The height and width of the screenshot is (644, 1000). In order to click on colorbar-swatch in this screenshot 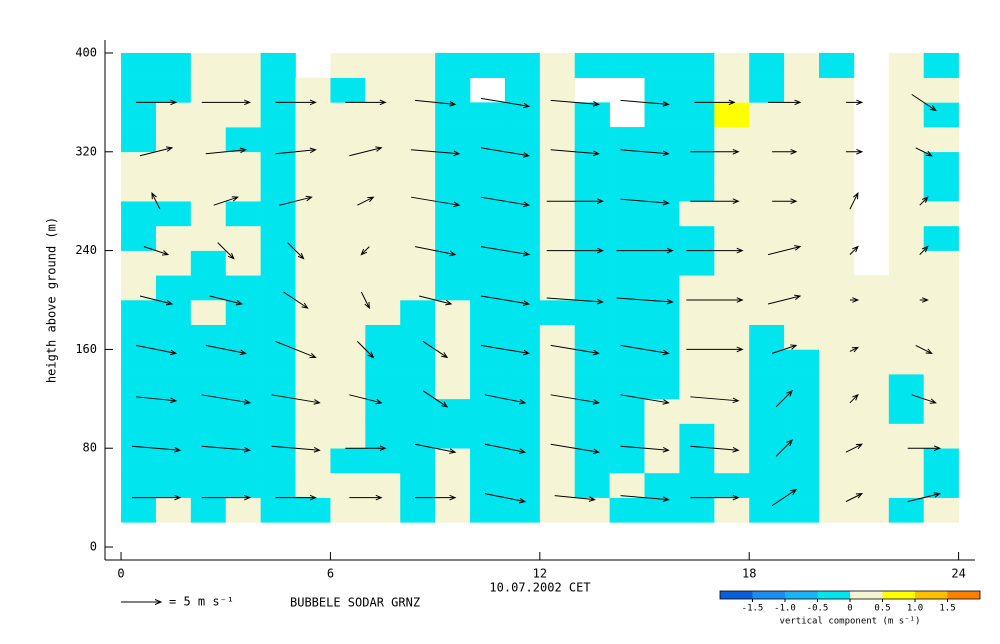, I will do `click(833, 595)`.